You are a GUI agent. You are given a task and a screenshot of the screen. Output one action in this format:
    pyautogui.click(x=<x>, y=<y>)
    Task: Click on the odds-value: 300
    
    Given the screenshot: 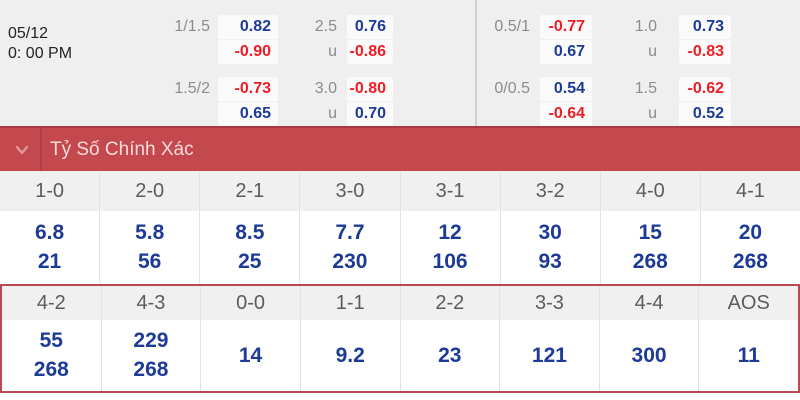 What is the action you would take?
    pyautogui.click(x=649, y=355)
    